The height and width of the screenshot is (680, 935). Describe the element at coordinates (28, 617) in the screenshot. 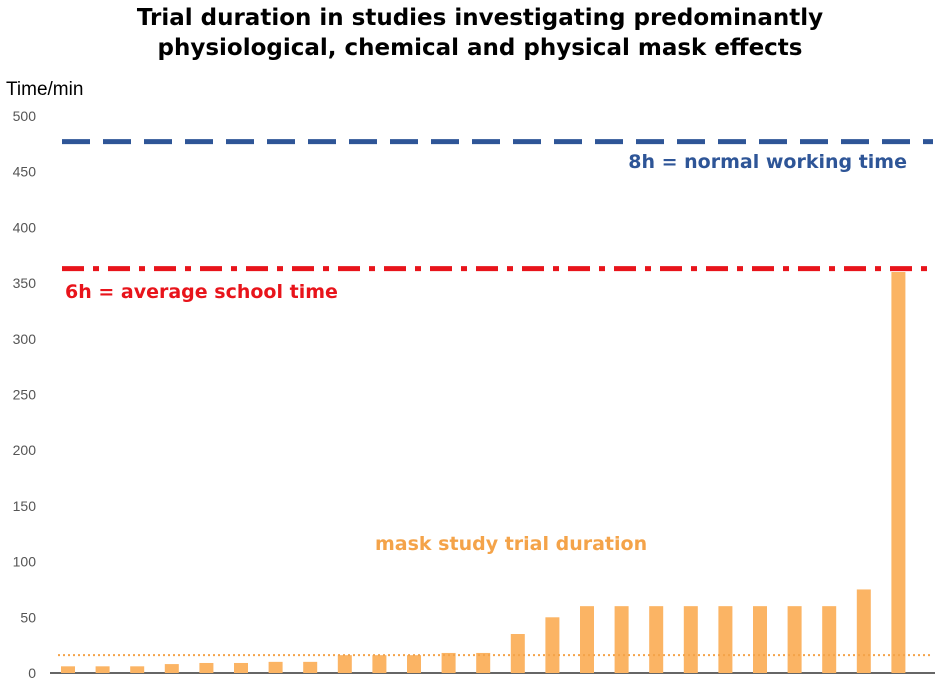

I see `y-tick-label: 50` at that location.